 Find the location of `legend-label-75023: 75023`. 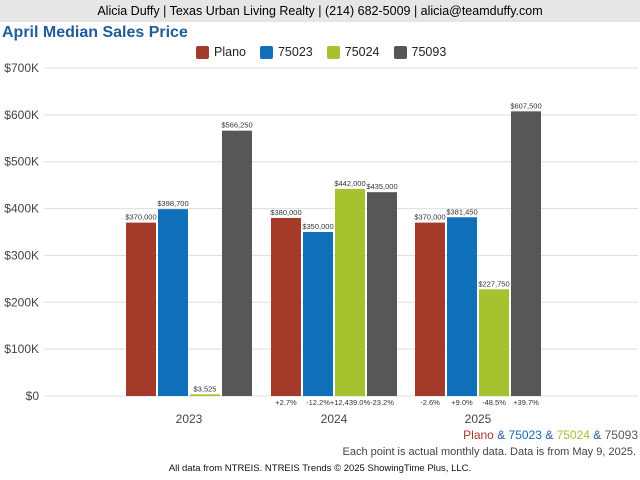

legend-label-75023: 75023 is located at coordinates (295, 52).